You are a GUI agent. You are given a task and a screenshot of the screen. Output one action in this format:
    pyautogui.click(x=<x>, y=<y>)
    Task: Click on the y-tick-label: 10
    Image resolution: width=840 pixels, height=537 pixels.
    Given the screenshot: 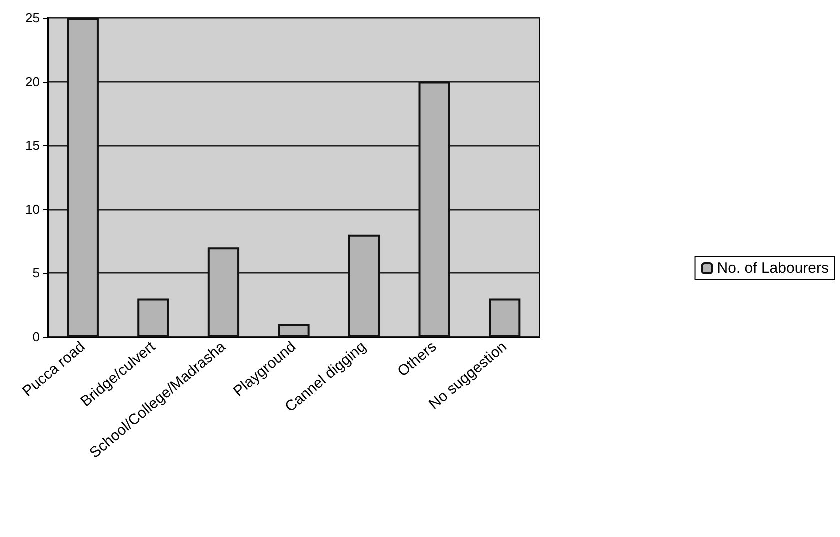 What is the action you would take?
    pyautogui.click(x=33, y=209)
    